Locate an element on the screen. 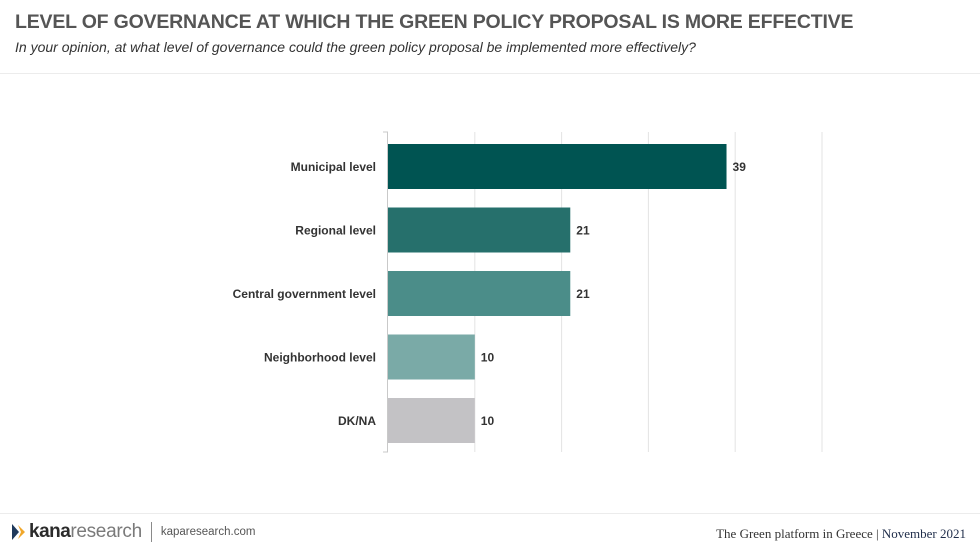 The width and height of the screenshot is (980, 551). footer-divider is located at coordinates (490, 513).